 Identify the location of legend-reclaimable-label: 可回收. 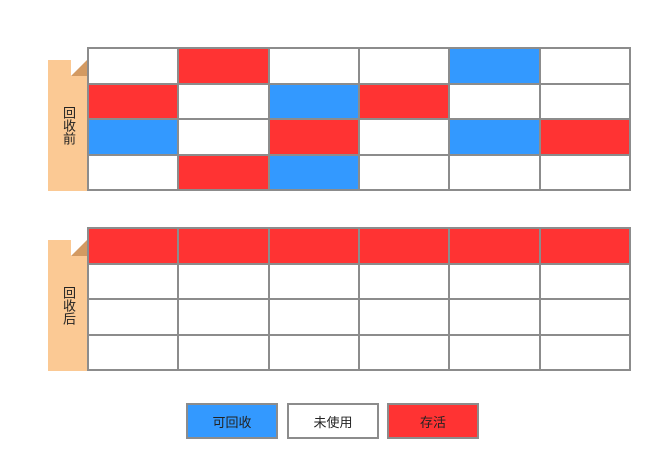
(232, 423).